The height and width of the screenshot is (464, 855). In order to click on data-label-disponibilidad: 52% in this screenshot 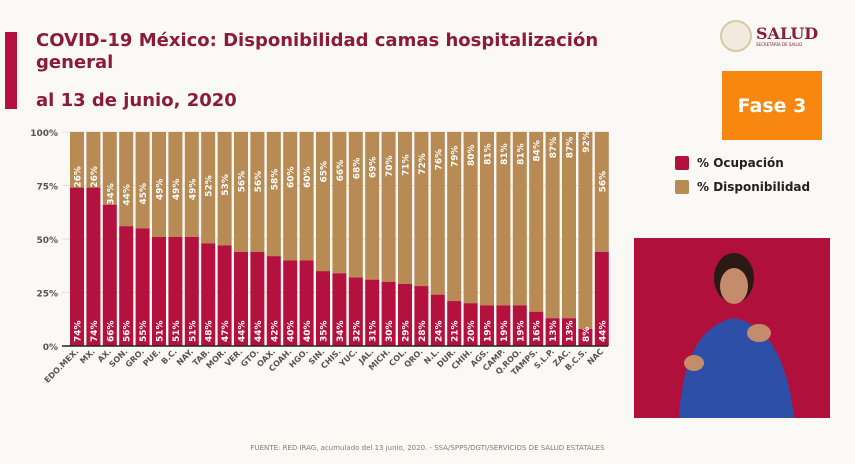, I will do `click(210, 186)`.